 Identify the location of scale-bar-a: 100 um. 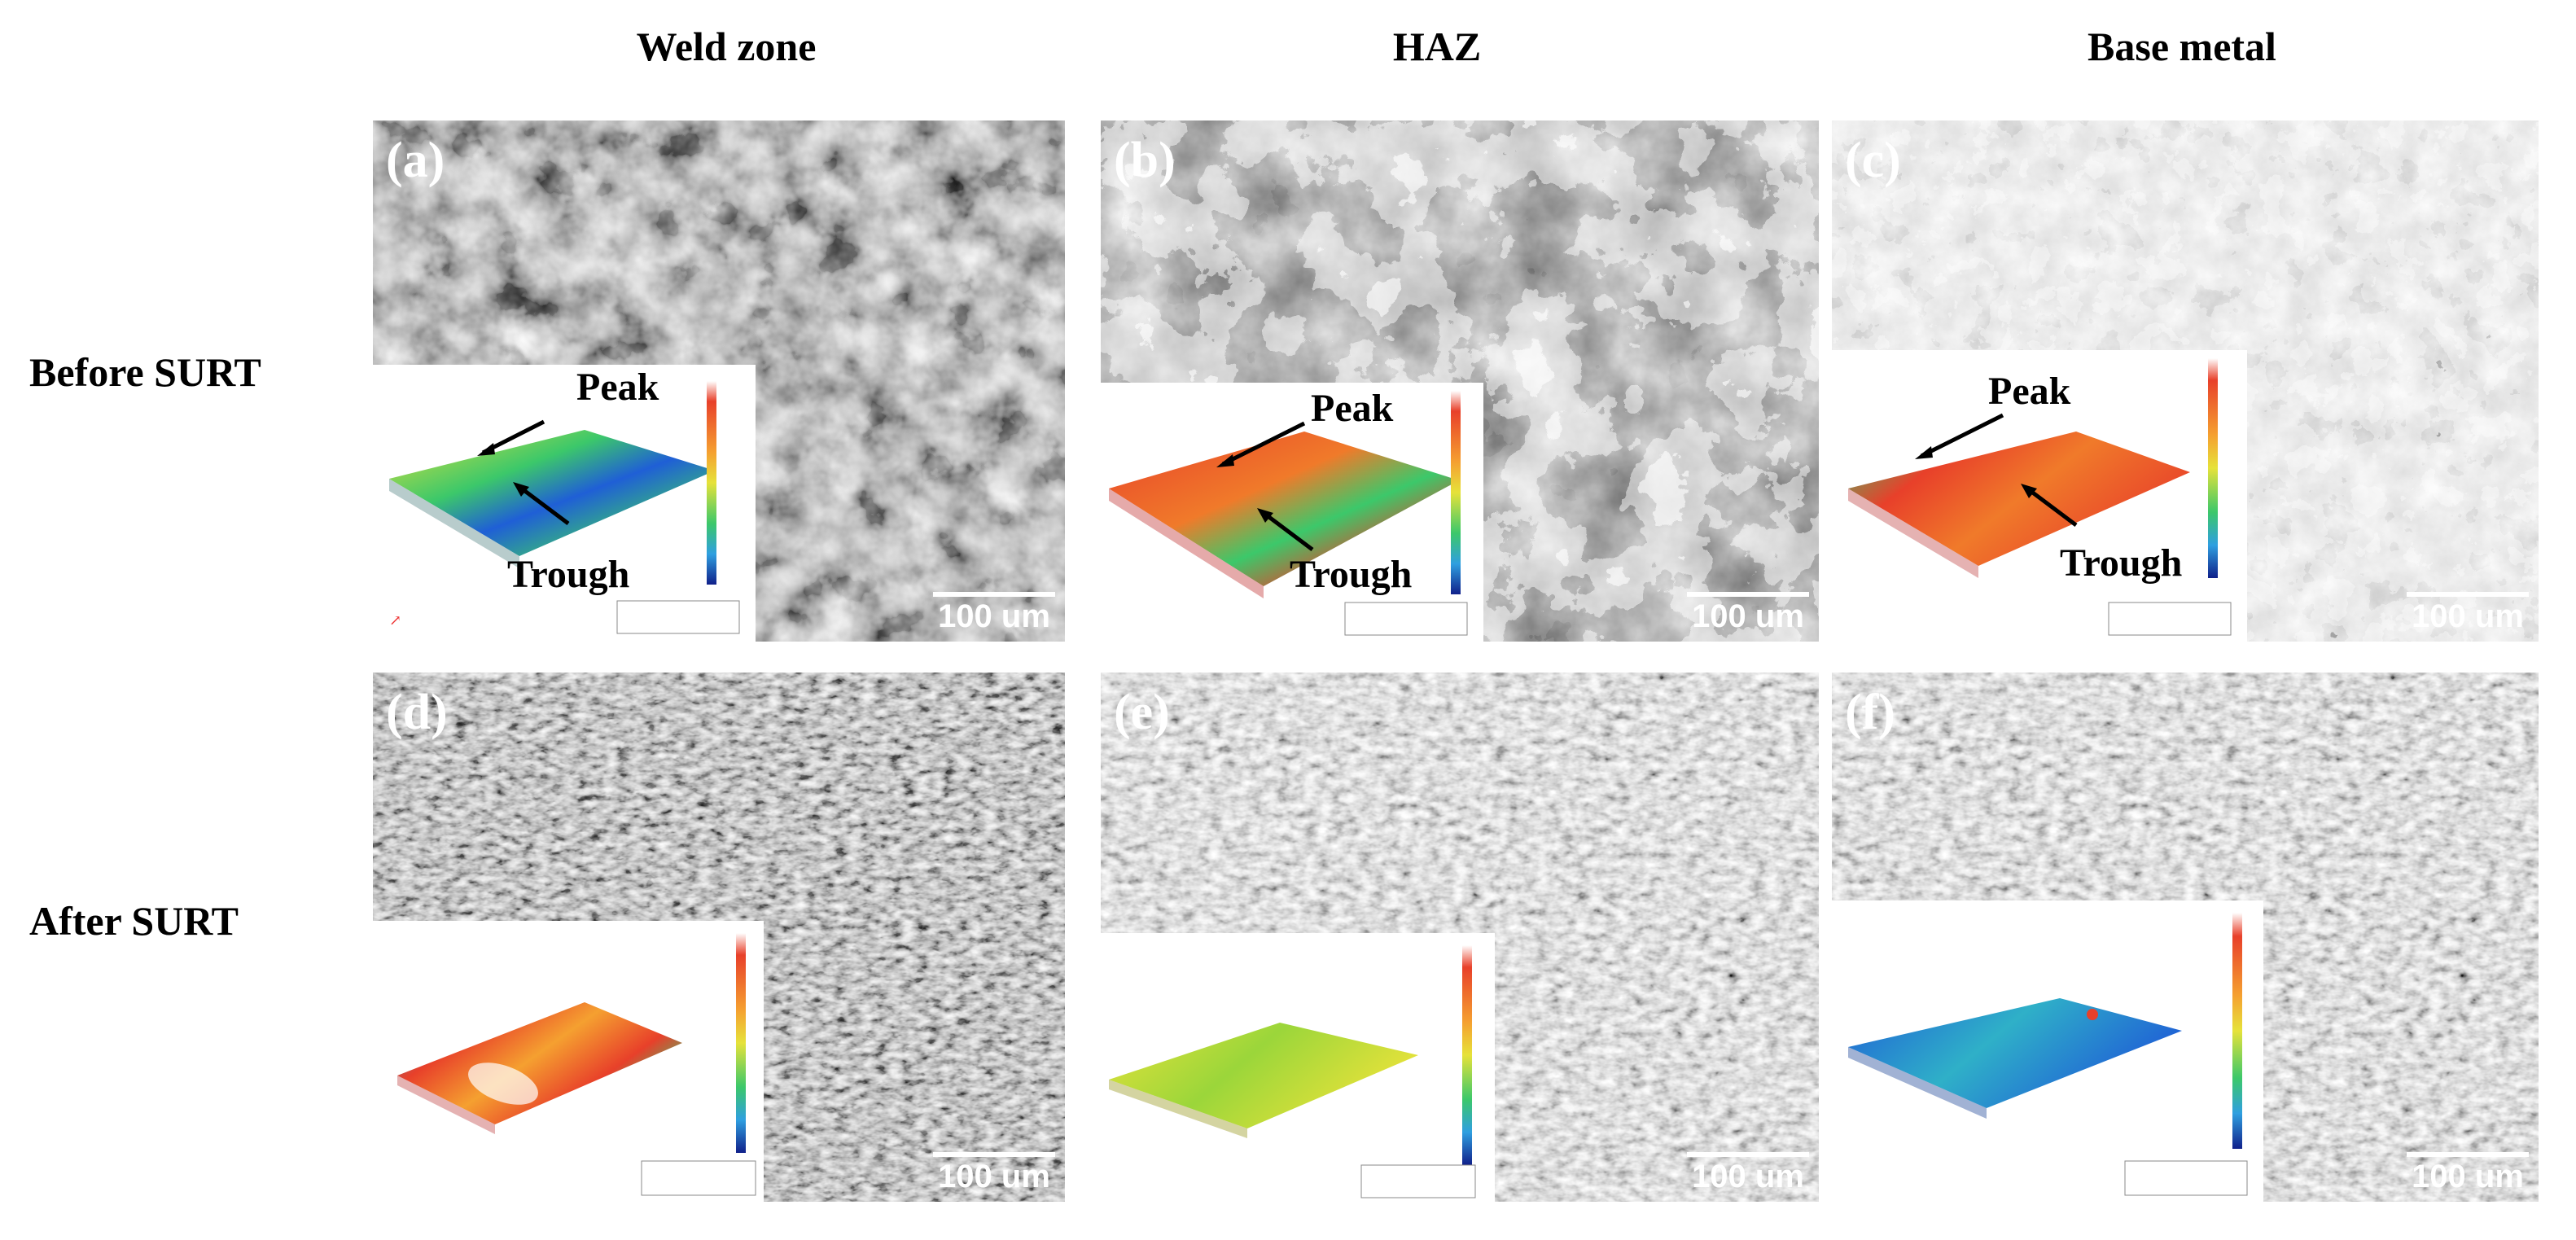
(994, 613).